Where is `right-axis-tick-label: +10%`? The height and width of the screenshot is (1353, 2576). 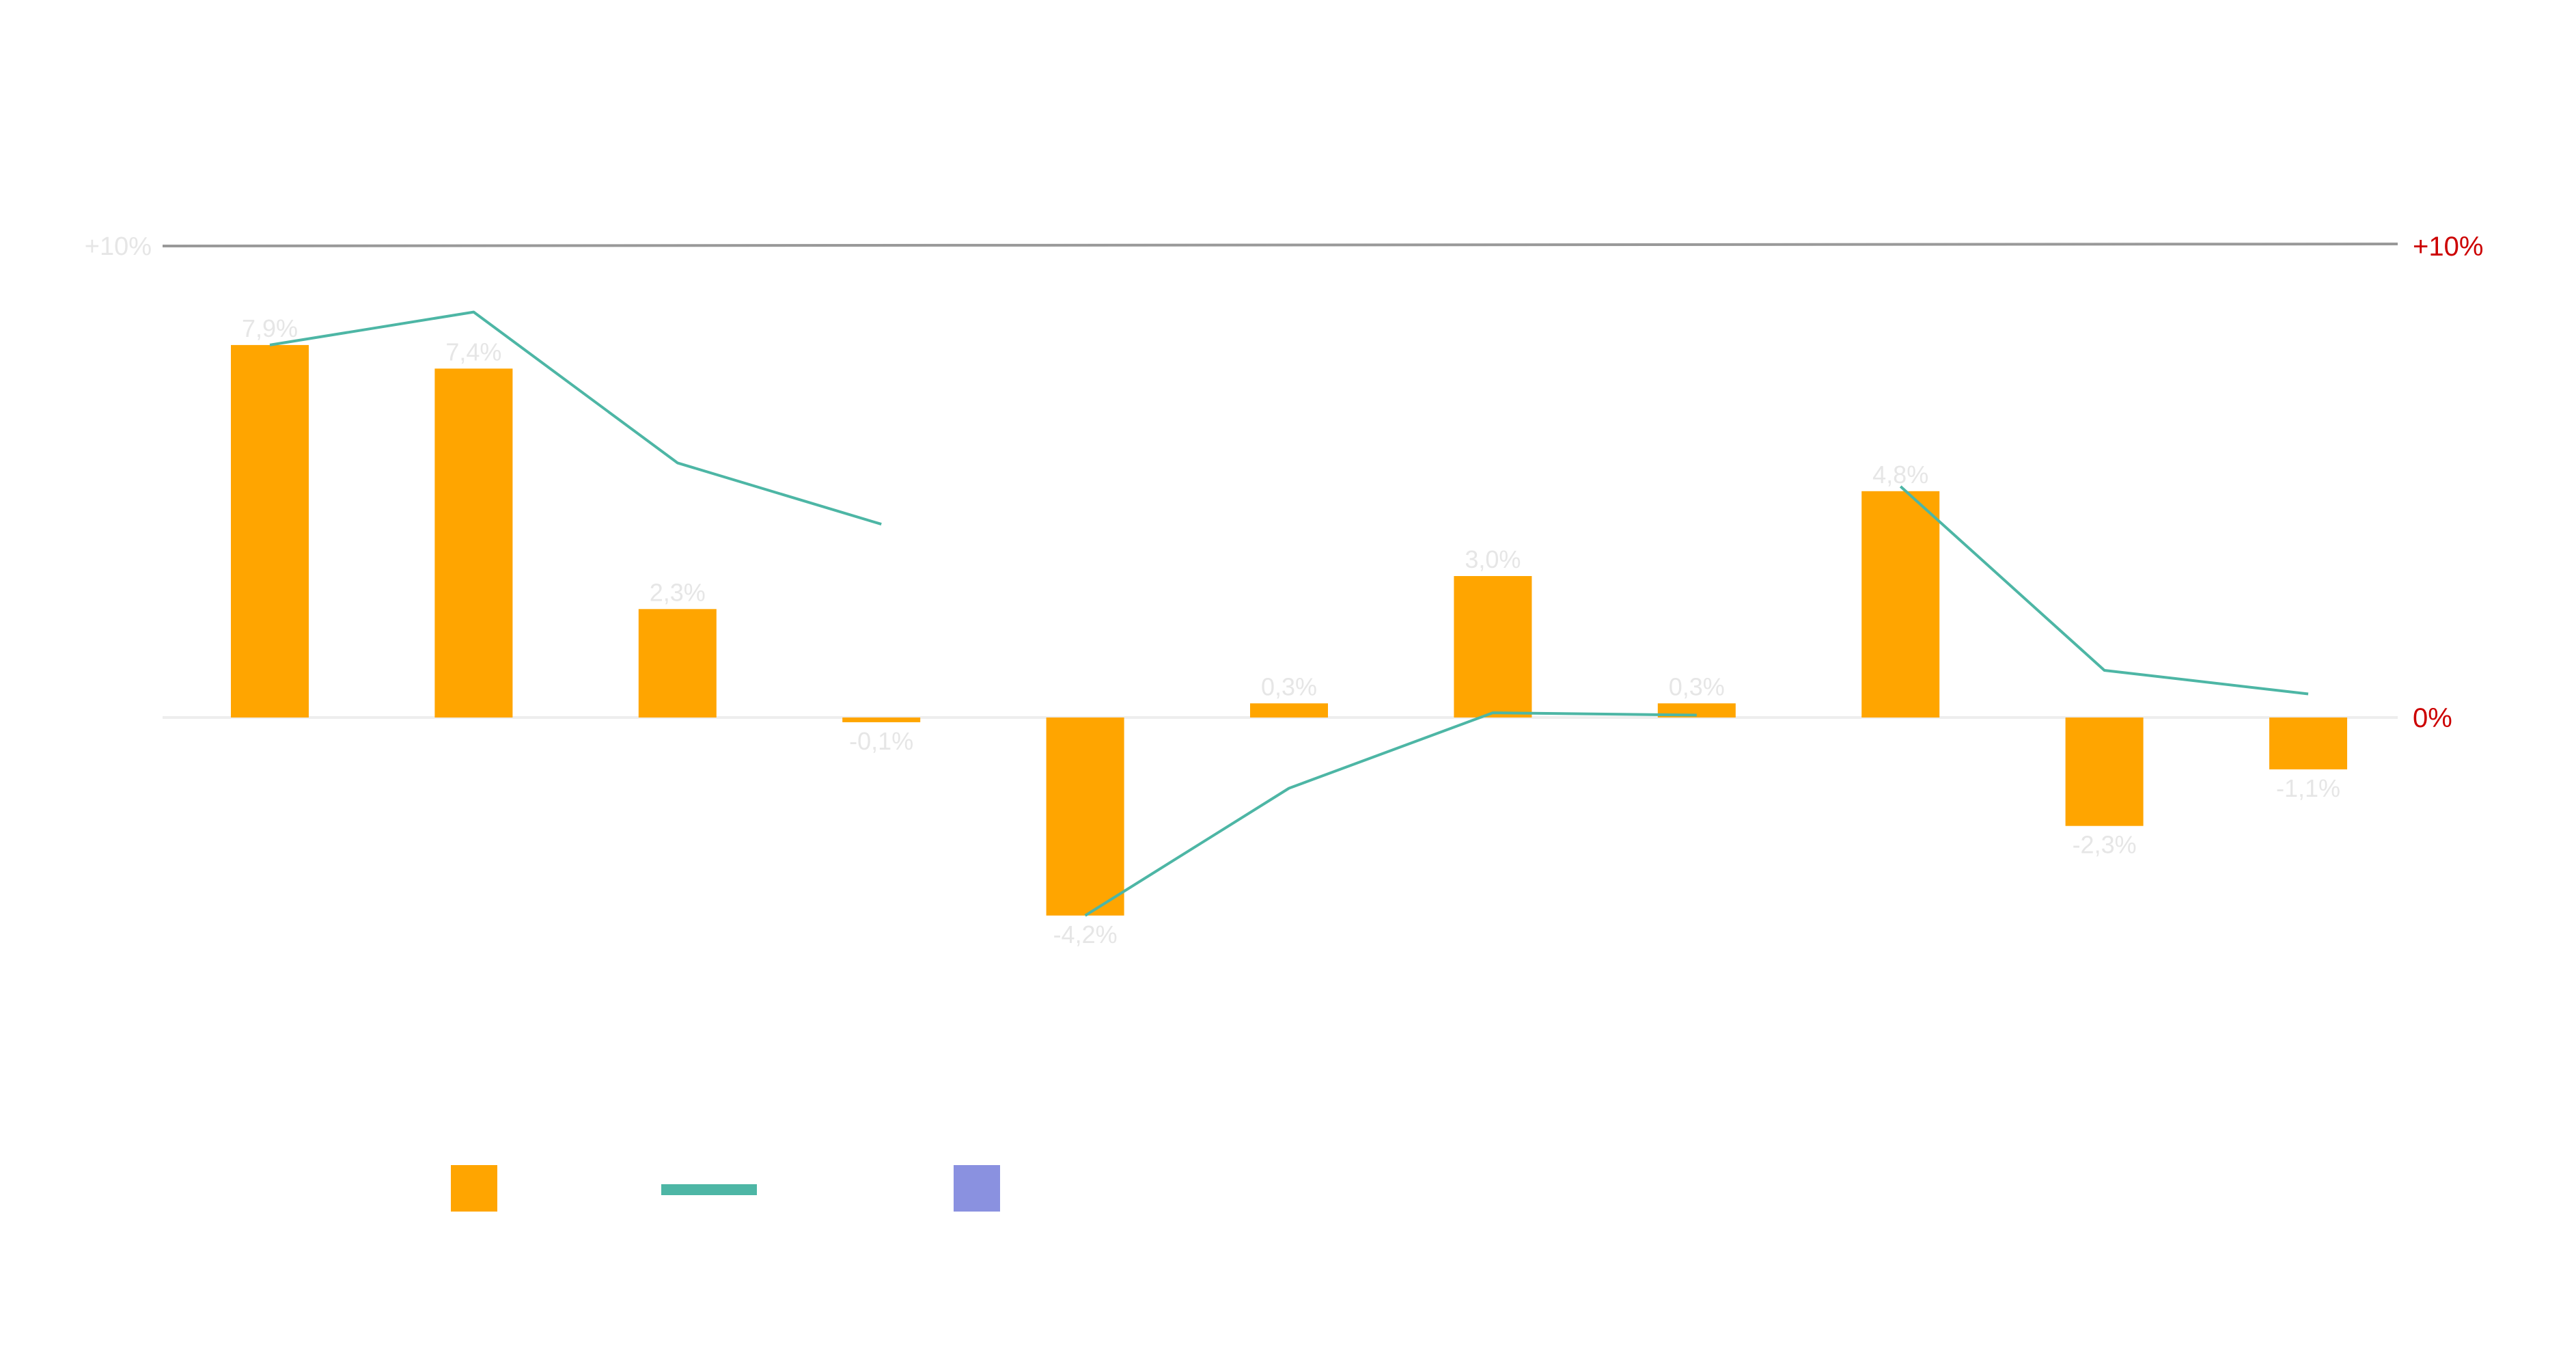 right-axis-tick-label: +10% is located at coordinates (2448, 247).